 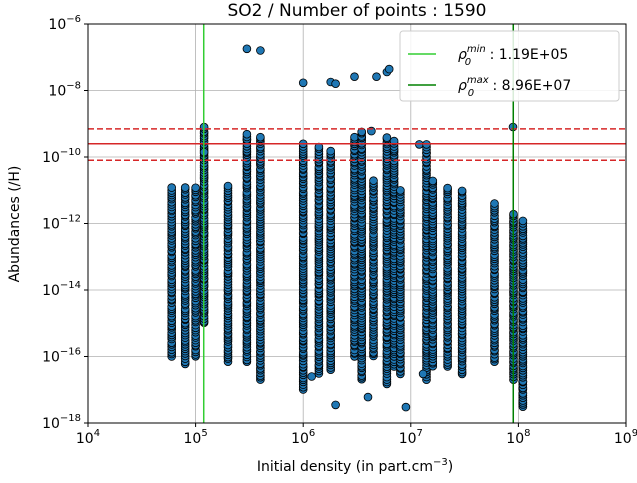 I want to click on y-tick-label: 10⁻¹⁸, so click(x=61, y=422).